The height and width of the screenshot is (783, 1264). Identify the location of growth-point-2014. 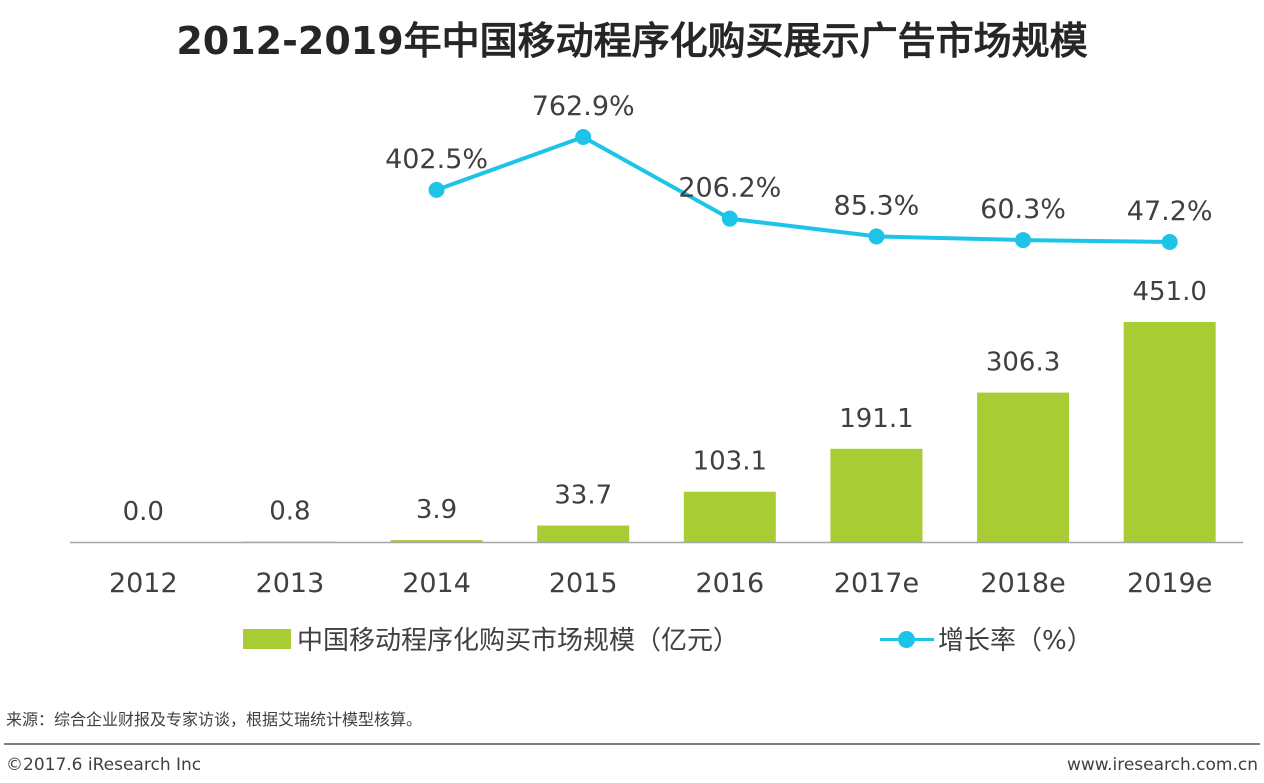
(436, 189).